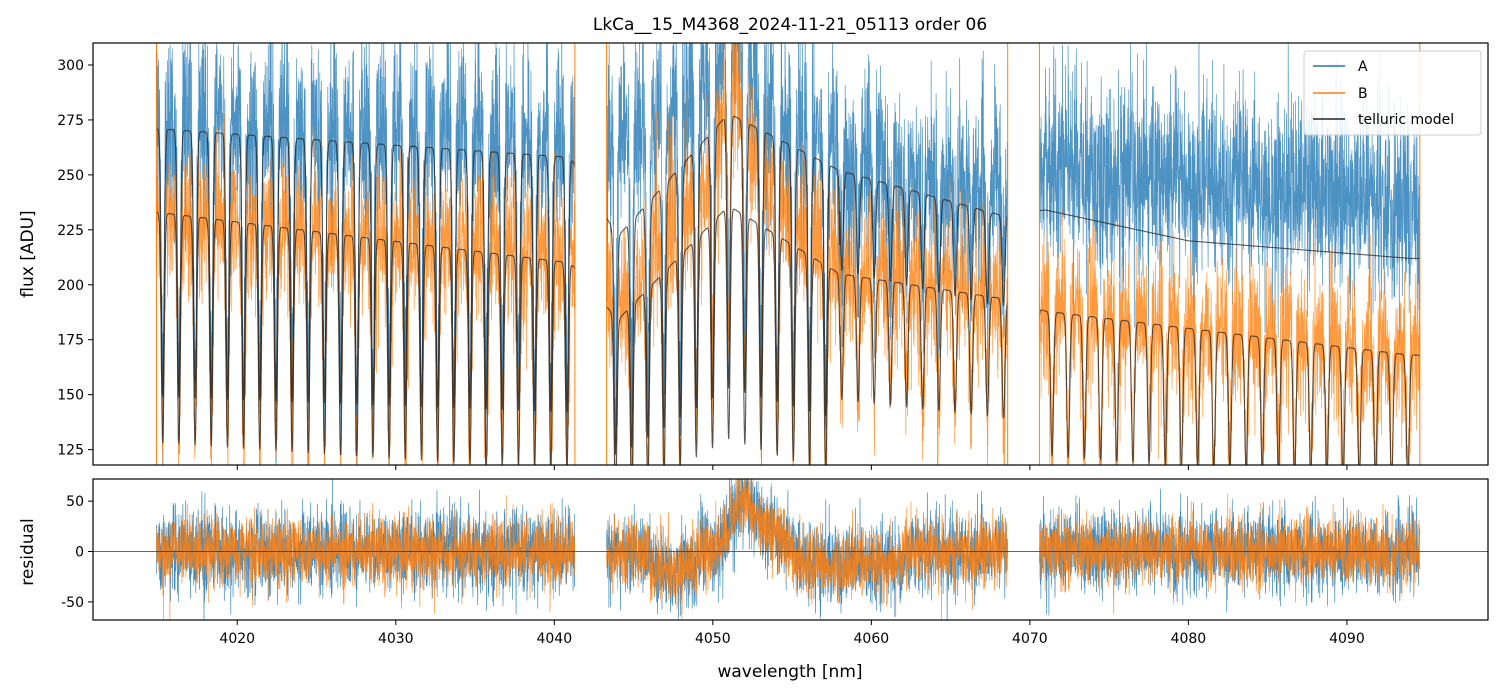  What do you see at coordinates (1363, 67) in the screenshot?
I see `legend-label-a: A` at bounding box center [1363, 67].